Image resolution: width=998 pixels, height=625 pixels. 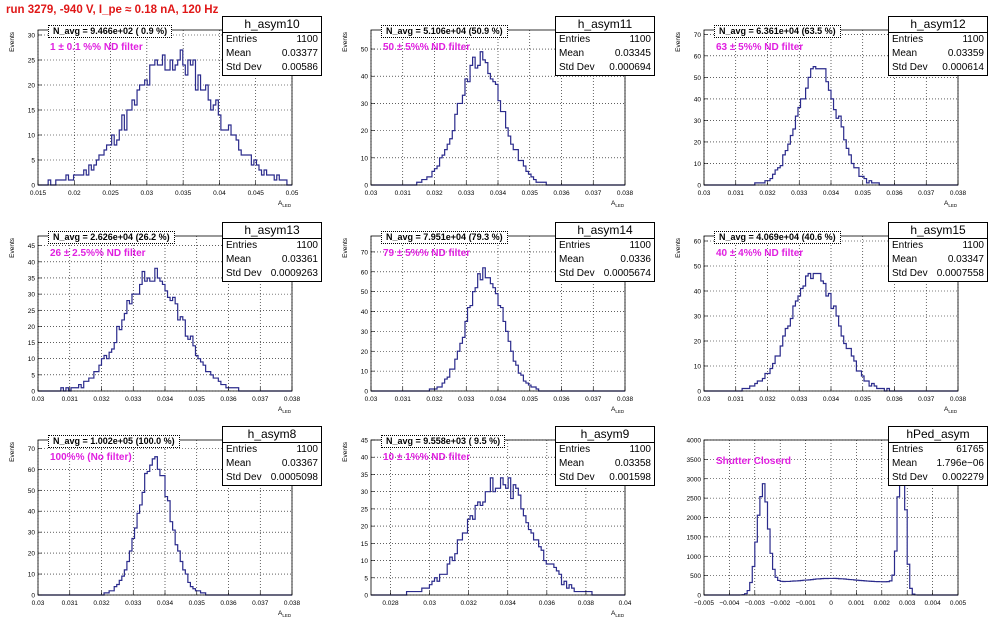 What do you see at coordinates (694, 499) in the screenshot?
I see `y-tick-label: 2500` at bounding box center [694, 499].